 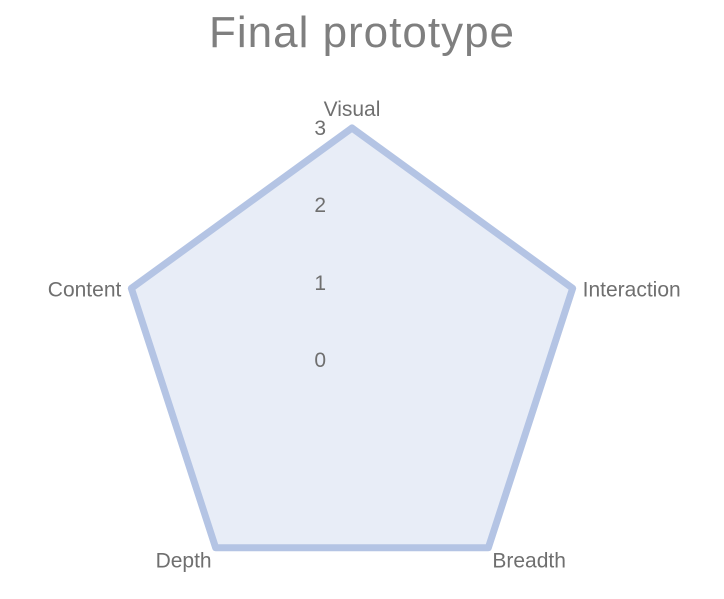 What do you see at coordinates (320, 360) in the screenshot?
I see `tick-label-0: 0` at bounding box center [320, 360].